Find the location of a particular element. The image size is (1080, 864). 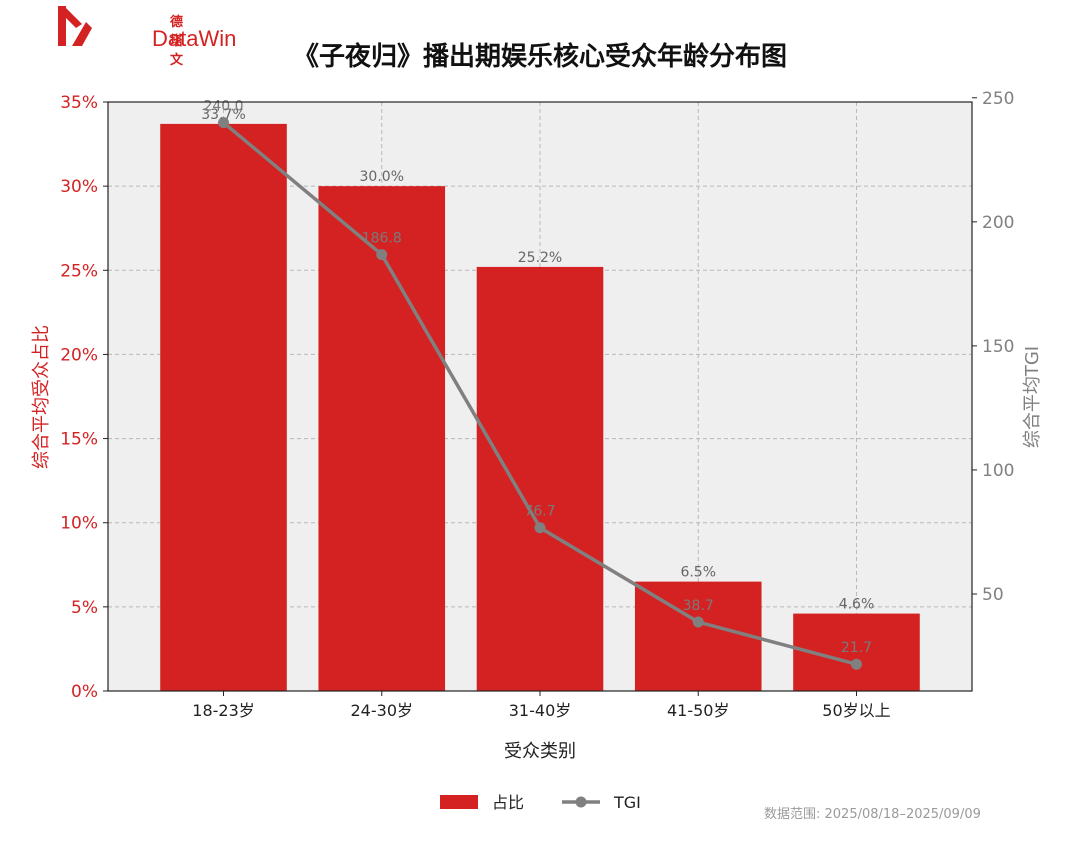

tgi-value-label: 186.8 is located at coordinates (382, 239).